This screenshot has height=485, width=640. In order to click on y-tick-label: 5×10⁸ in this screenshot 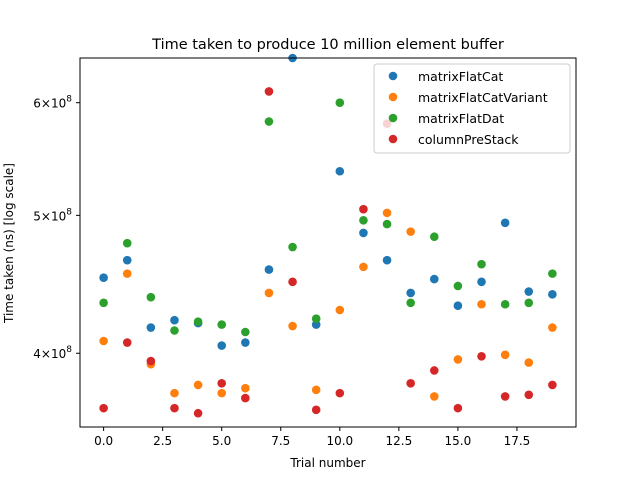, I will do `click(52, 215)`.